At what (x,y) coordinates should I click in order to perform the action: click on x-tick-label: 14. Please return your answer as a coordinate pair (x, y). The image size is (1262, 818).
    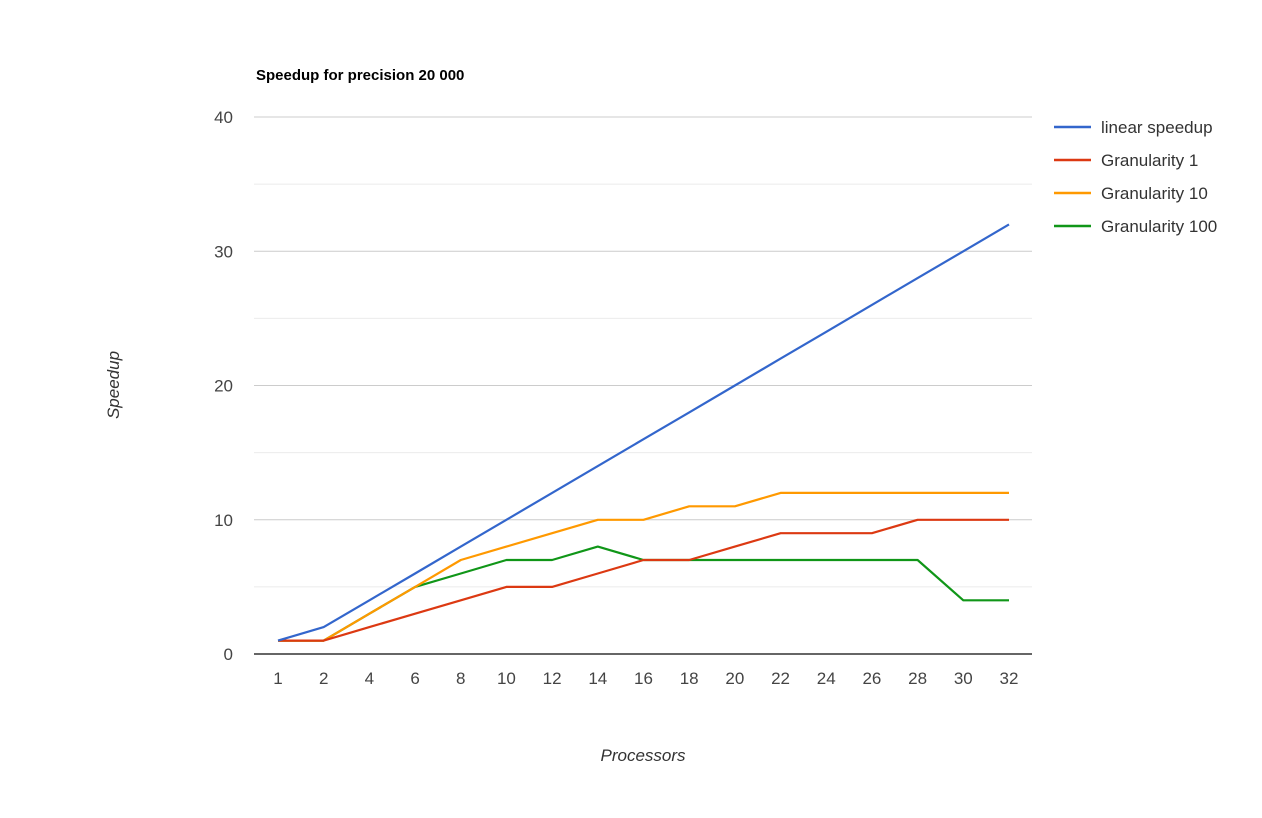
    Looking at the image, I should click on (597, 678).